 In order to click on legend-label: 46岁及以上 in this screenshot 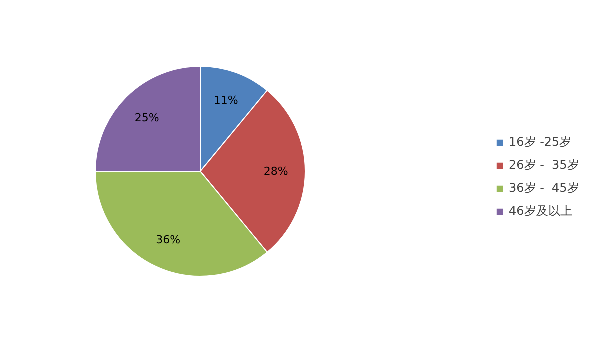, I will do `click(540, 211)`.